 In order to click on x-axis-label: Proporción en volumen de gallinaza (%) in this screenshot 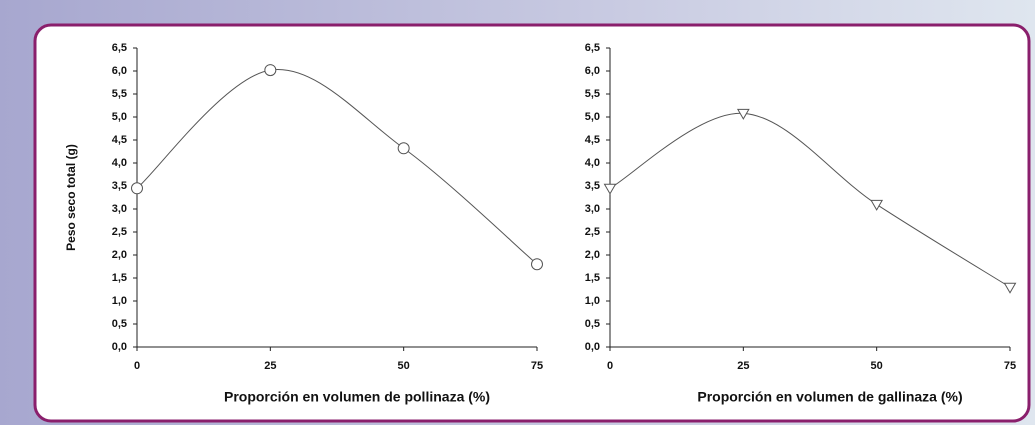, I will do `click(829, 397)`.